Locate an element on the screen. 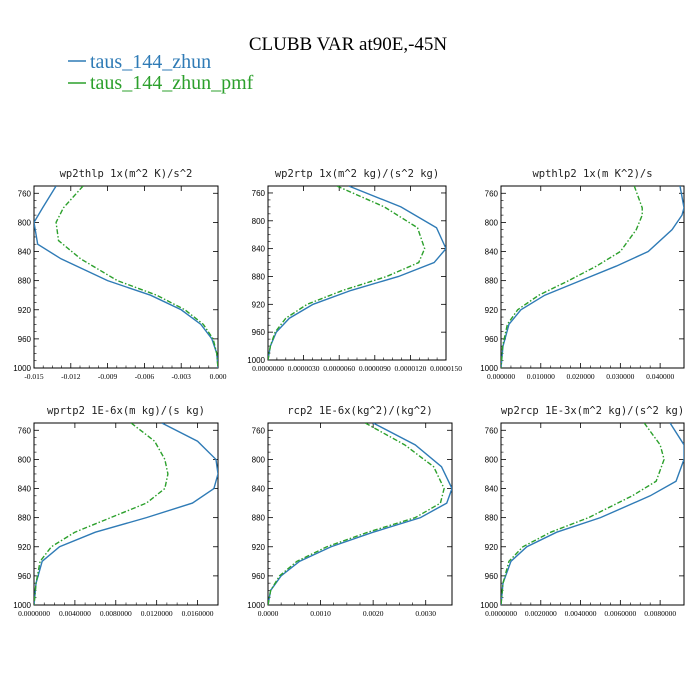 The height and width of the screenshot is (700, 700). x-tick-label: -0.009 is located at coordinates (108, 376).